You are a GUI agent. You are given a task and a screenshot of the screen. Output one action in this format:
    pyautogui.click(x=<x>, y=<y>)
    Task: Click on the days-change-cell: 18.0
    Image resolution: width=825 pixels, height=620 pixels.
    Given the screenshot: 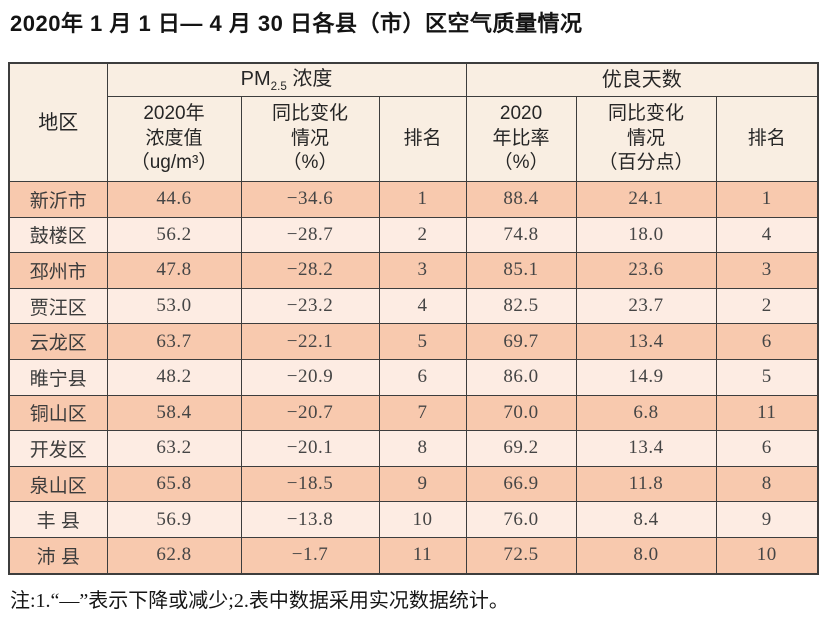 What is the action you would take?
    pyautogui.click(x=646, y=235)
    